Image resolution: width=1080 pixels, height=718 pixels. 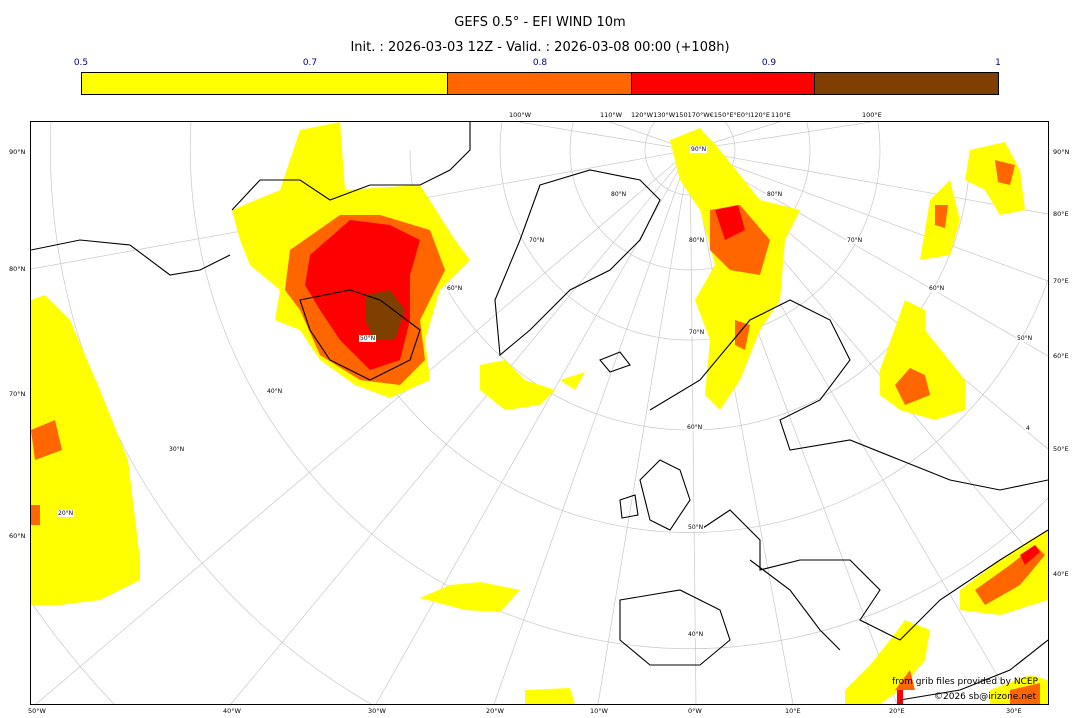 What do you see at coordinates (1061, 356) in the screenshot?
I see `axis-right-label: 60°E` at bounding box center [1061, 356].